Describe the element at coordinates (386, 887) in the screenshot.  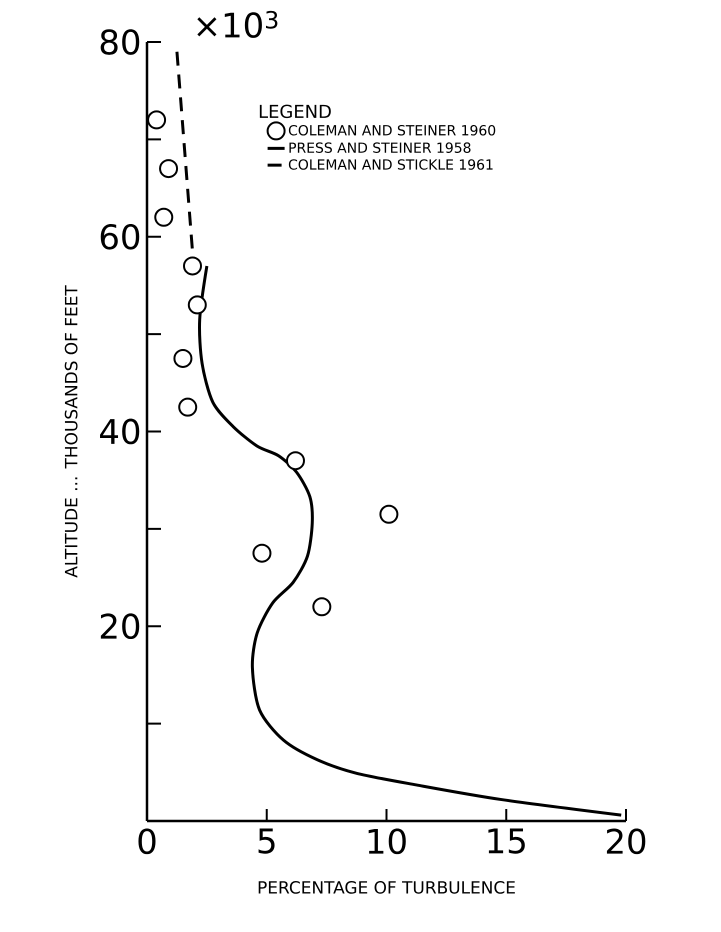
I see `x-axis-title: PERCENTAGE OF TURBULENCE` at that location.